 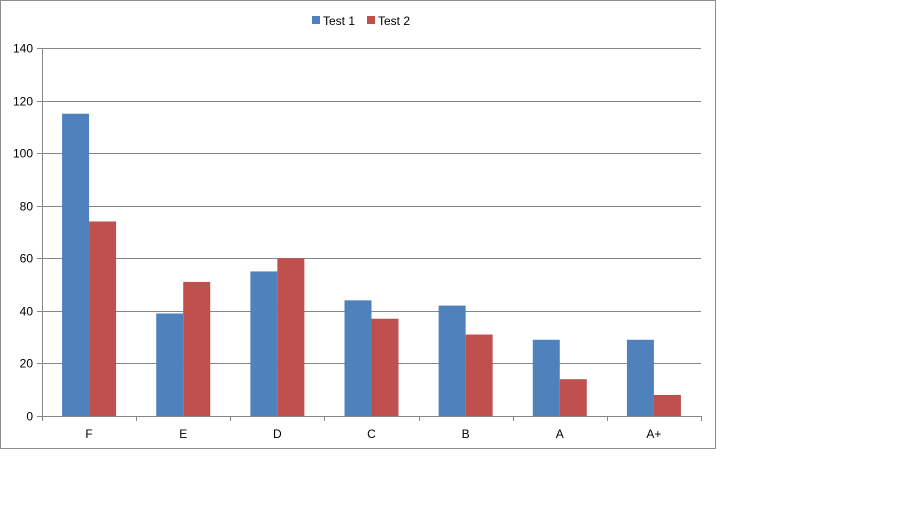 I want to click on x-tick-label: B, so click(x=466, y=434).